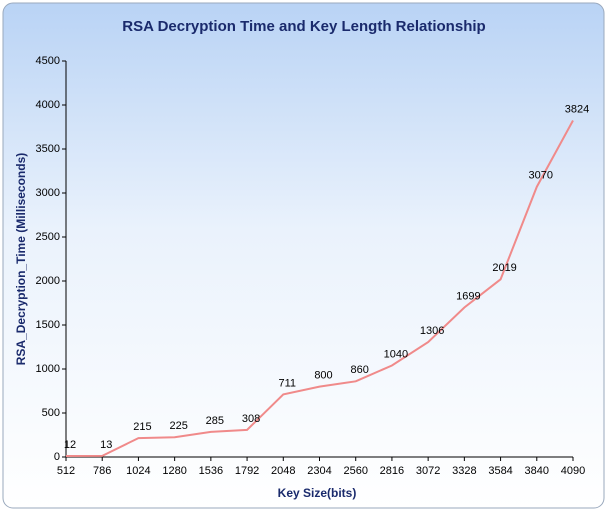 The height and width of the screenshot is (517, 608). I want to click on x-tick-label: 3840, so click(537, 471).